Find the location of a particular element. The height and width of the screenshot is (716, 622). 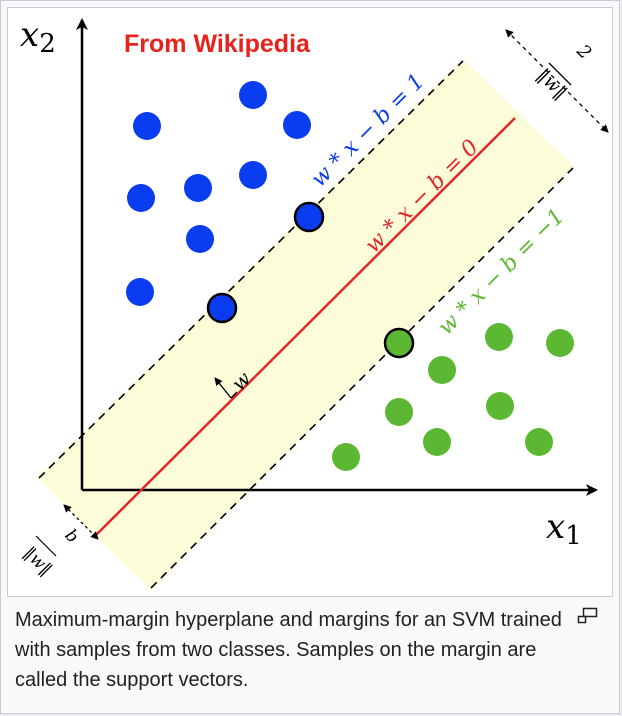

y-axis-symbol: x is located at coordinates (29, 35).